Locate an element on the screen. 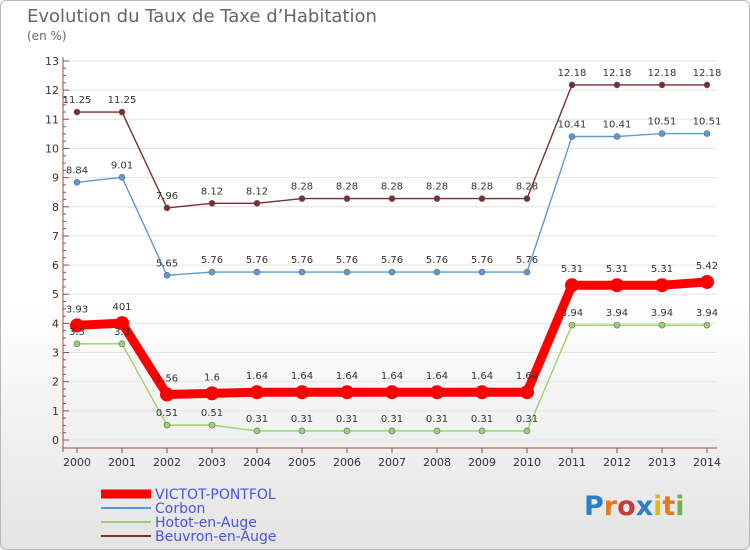  y-tick-label: 0 is located at coordinates (55, 440).